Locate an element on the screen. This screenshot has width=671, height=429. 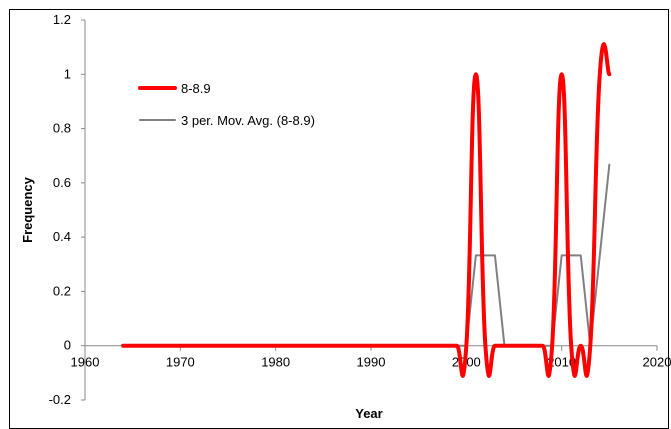
y-tick-label: -0.2 is located at coordinates (60, 399).